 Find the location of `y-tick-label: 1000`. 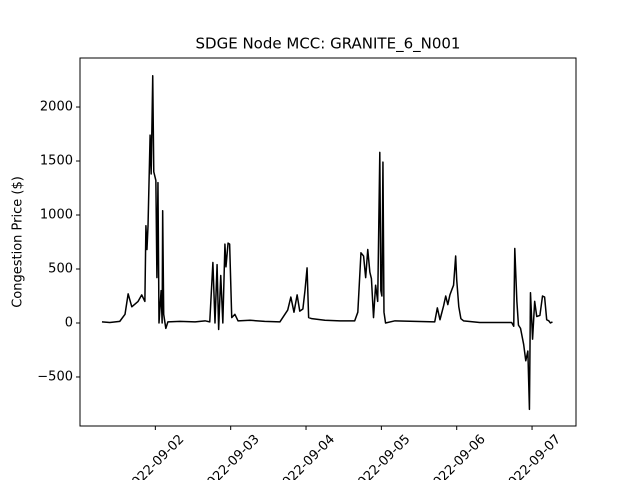

y-tick-label: 1000 is located at coordinates (56, 215).